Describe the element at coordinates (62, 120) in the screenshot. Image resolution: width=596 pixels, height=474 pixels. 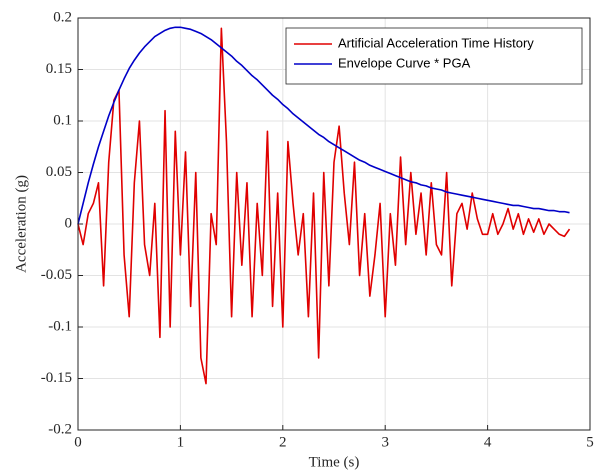
I see `y-tick-label: 0.1` at that location.